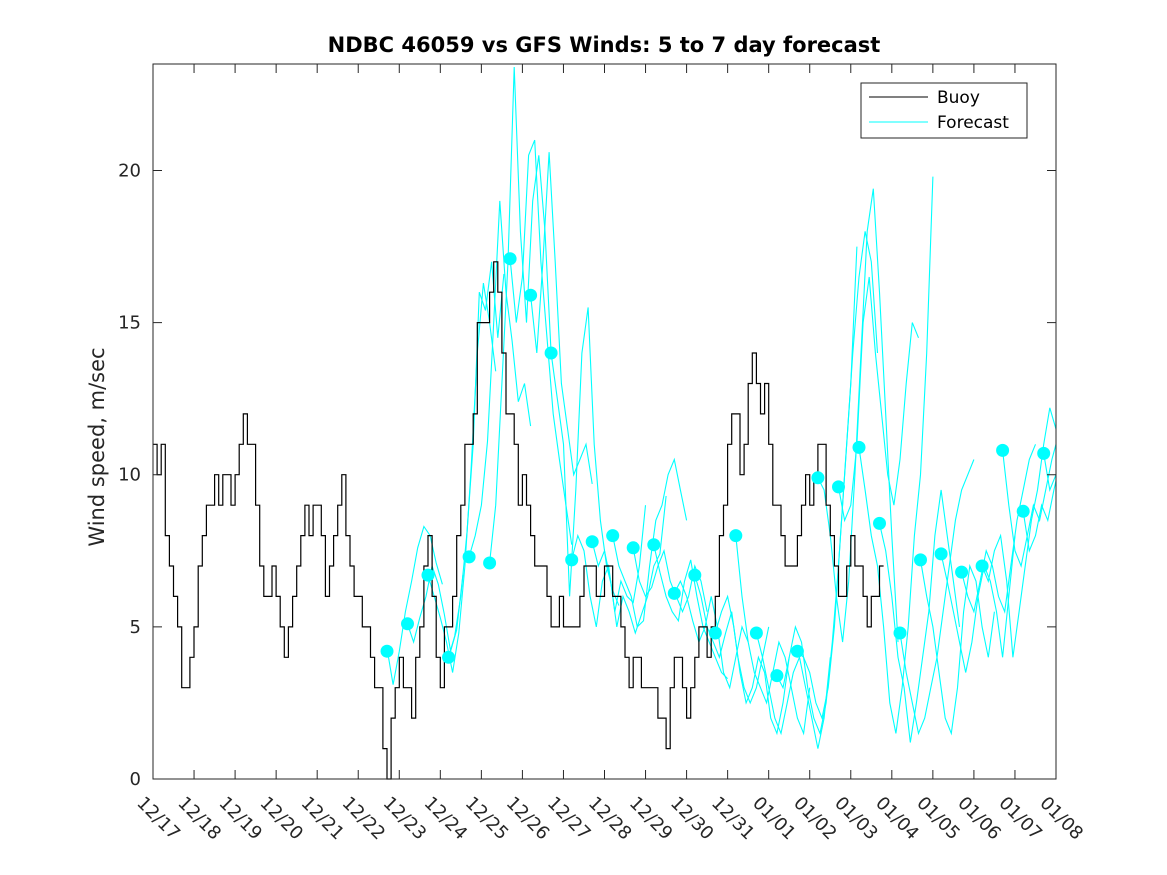  I want to click on legend-forecast-label: Forecast, so click(973, 123).